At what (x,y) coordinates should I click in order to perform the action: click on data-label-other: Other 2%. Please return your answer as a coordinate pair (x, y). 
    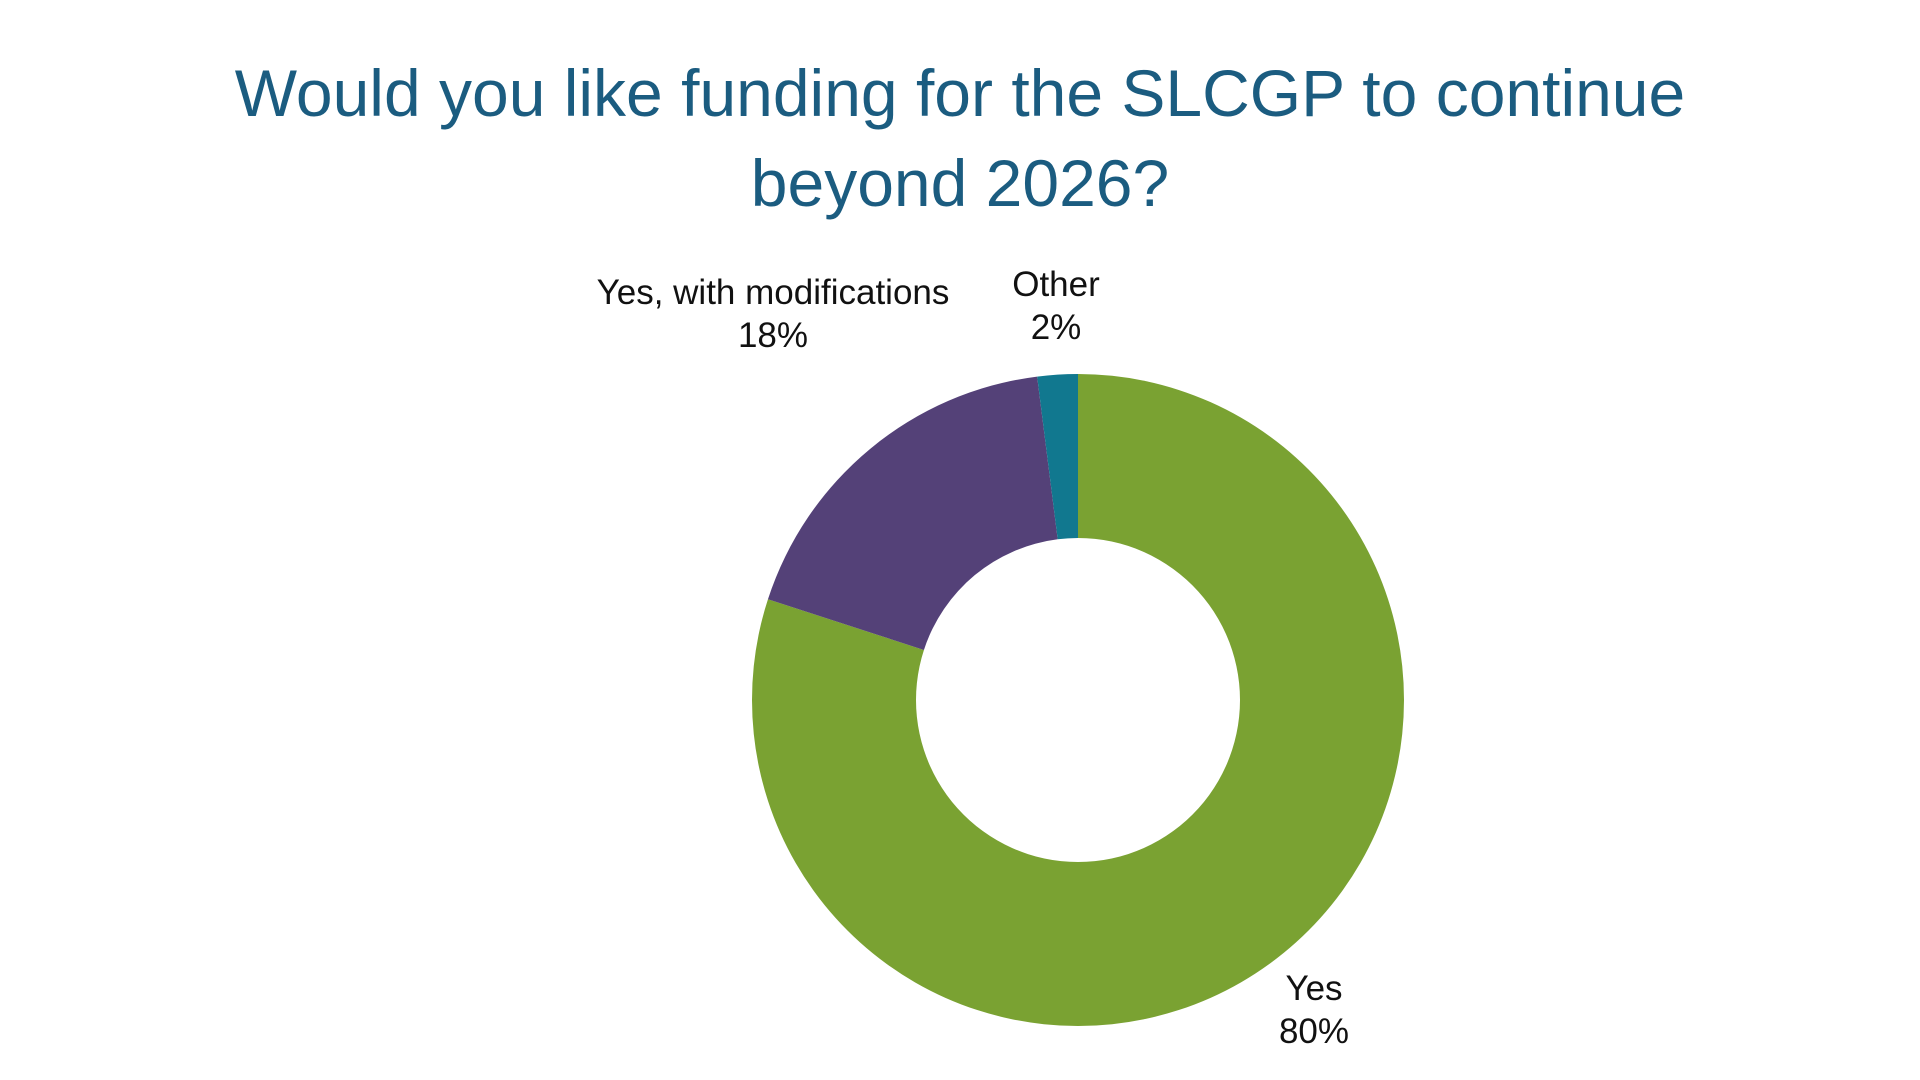
    Looking at the image, I should click on (1056, 306).